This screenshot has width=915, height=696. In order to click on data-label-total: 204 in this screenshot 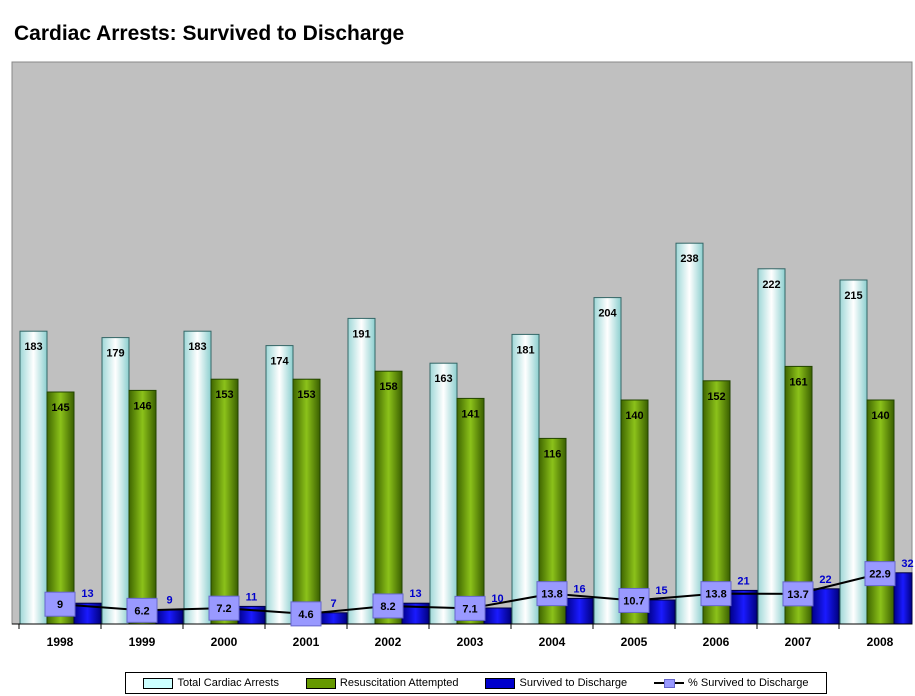, I will do `click(607, 314)`.